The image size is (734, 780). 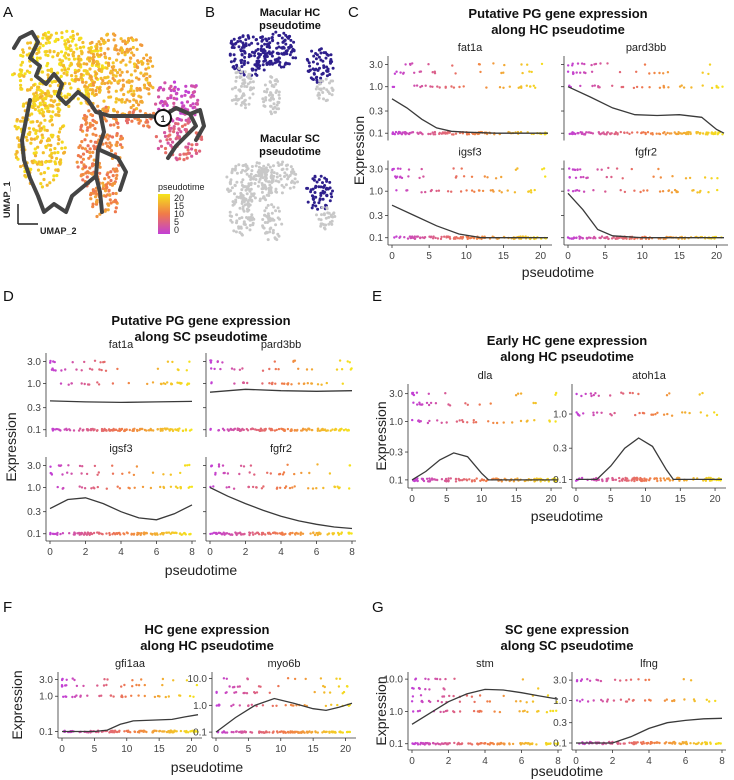 I want to click on y-tick-label: 0.3, so click(x=560, y=723).